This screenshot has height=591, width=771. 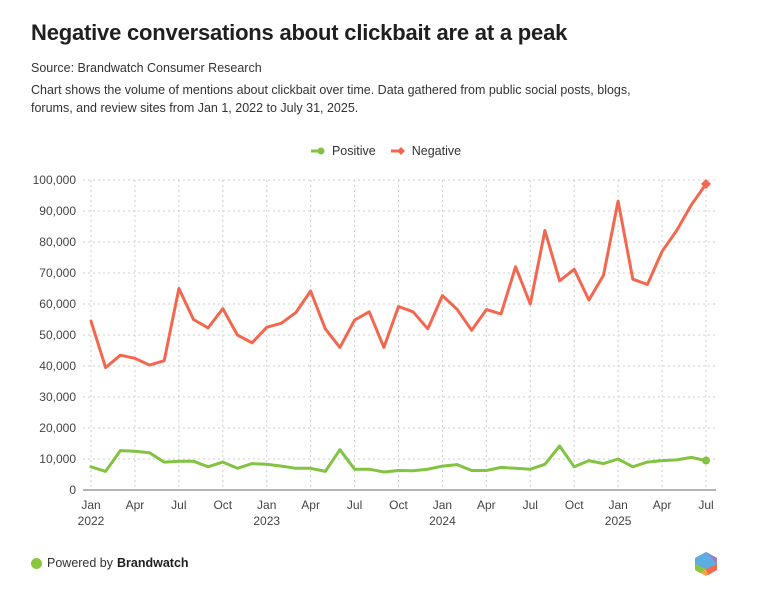 What do you see at coordinates (153, 563) in the screenshot?
I see `brand-name: Brandwatch` at bounding box center [153, 563].